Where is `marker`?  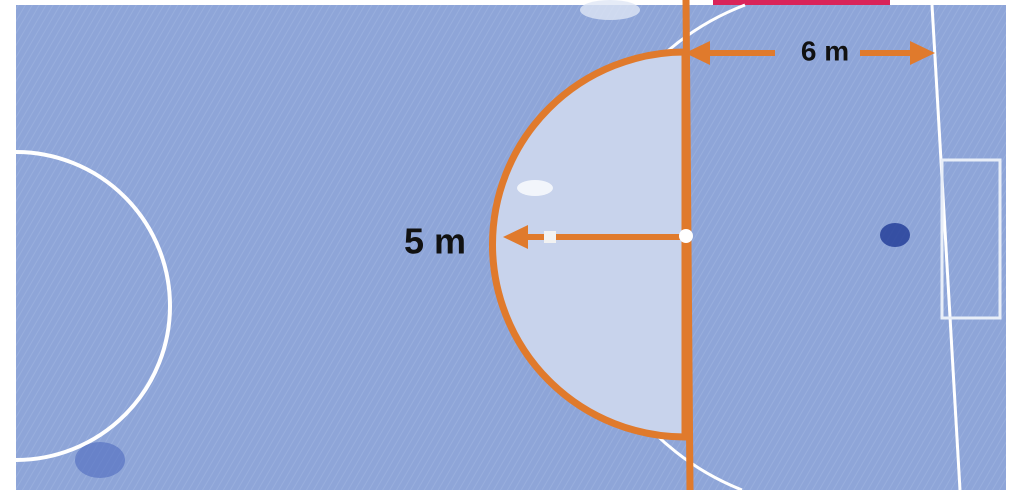 marker is located at coordinates (550, 237).